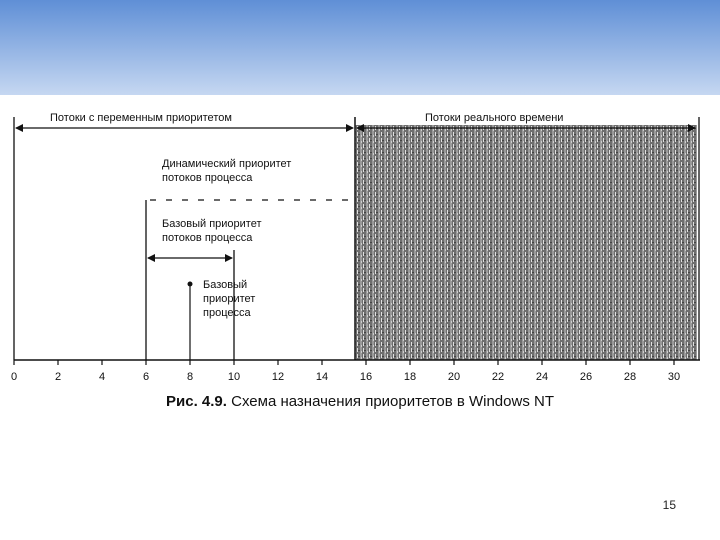  Describe the element at coordinates (190, 377) in the screenshot. I see `axis-tick-label: 8` at that location.